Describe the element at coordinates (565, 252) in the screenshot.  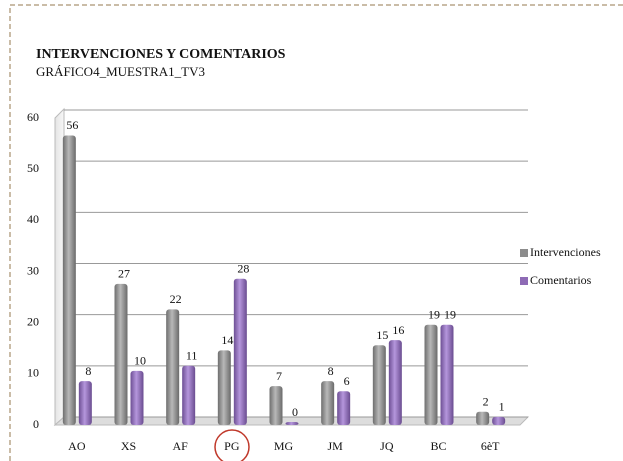
I see `legend-label: Intervenciones` at that location.